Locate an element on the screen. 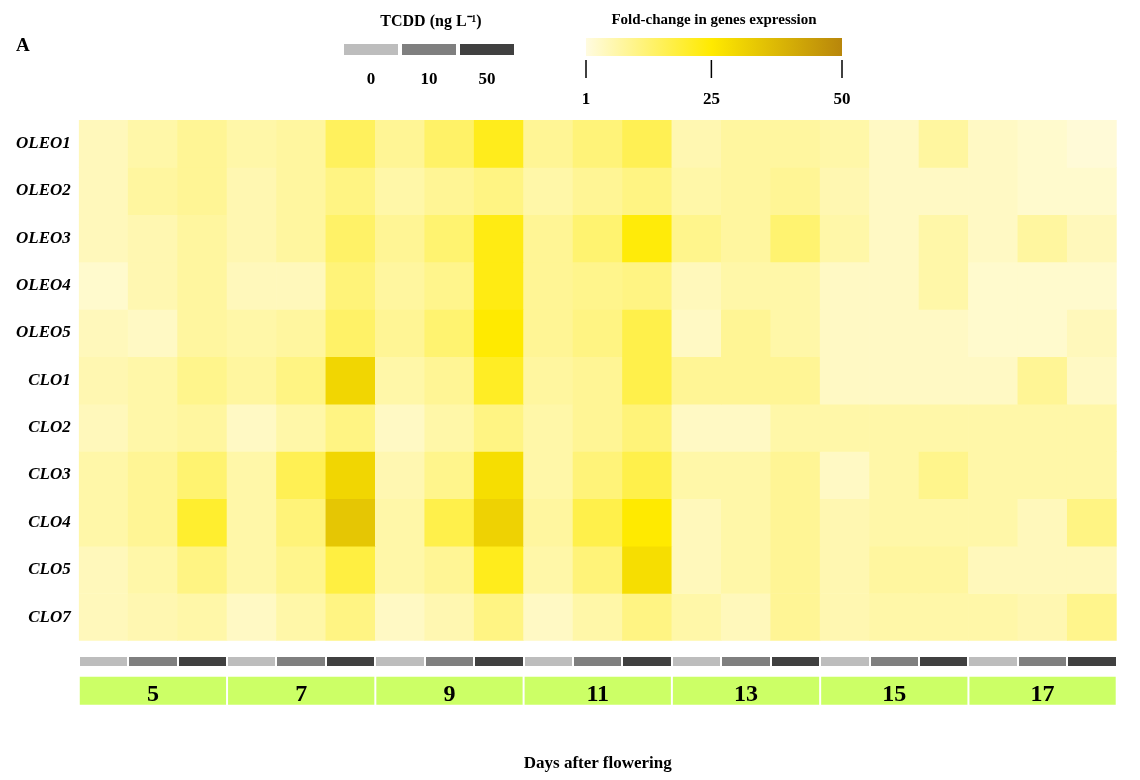 The width and height of the screenshot is (1140, 780). x-tick-label: 9 is located at coordinates (449, 693).